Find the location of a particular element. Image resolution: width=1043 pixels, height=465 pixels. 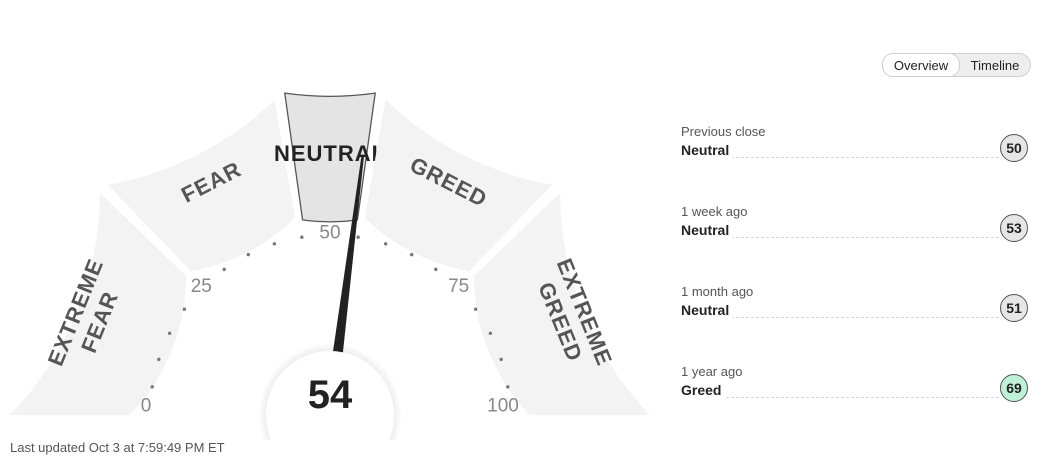

gauge-zone-greed is located at coordinates (458, 185).